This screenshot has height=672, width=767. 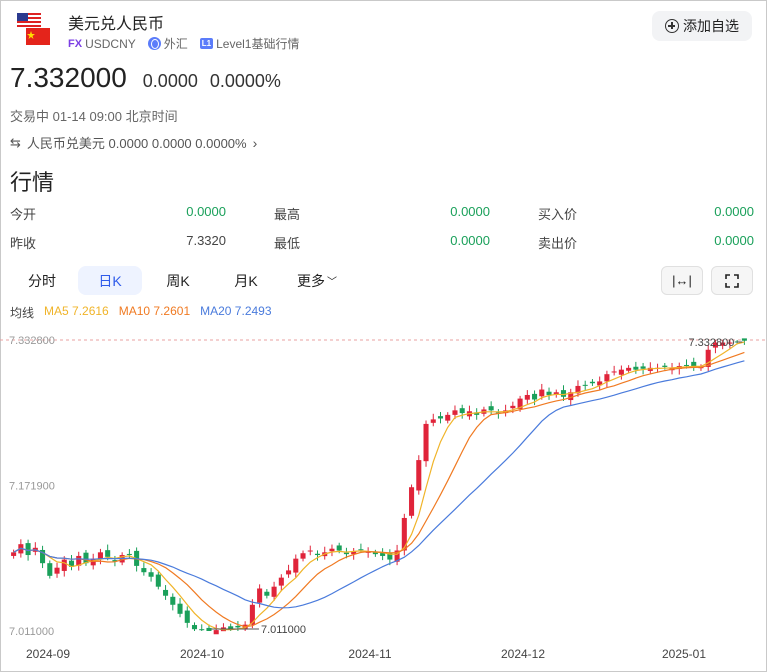 I want to click on tab-intraday: 分时, so click(x=42, y=280).